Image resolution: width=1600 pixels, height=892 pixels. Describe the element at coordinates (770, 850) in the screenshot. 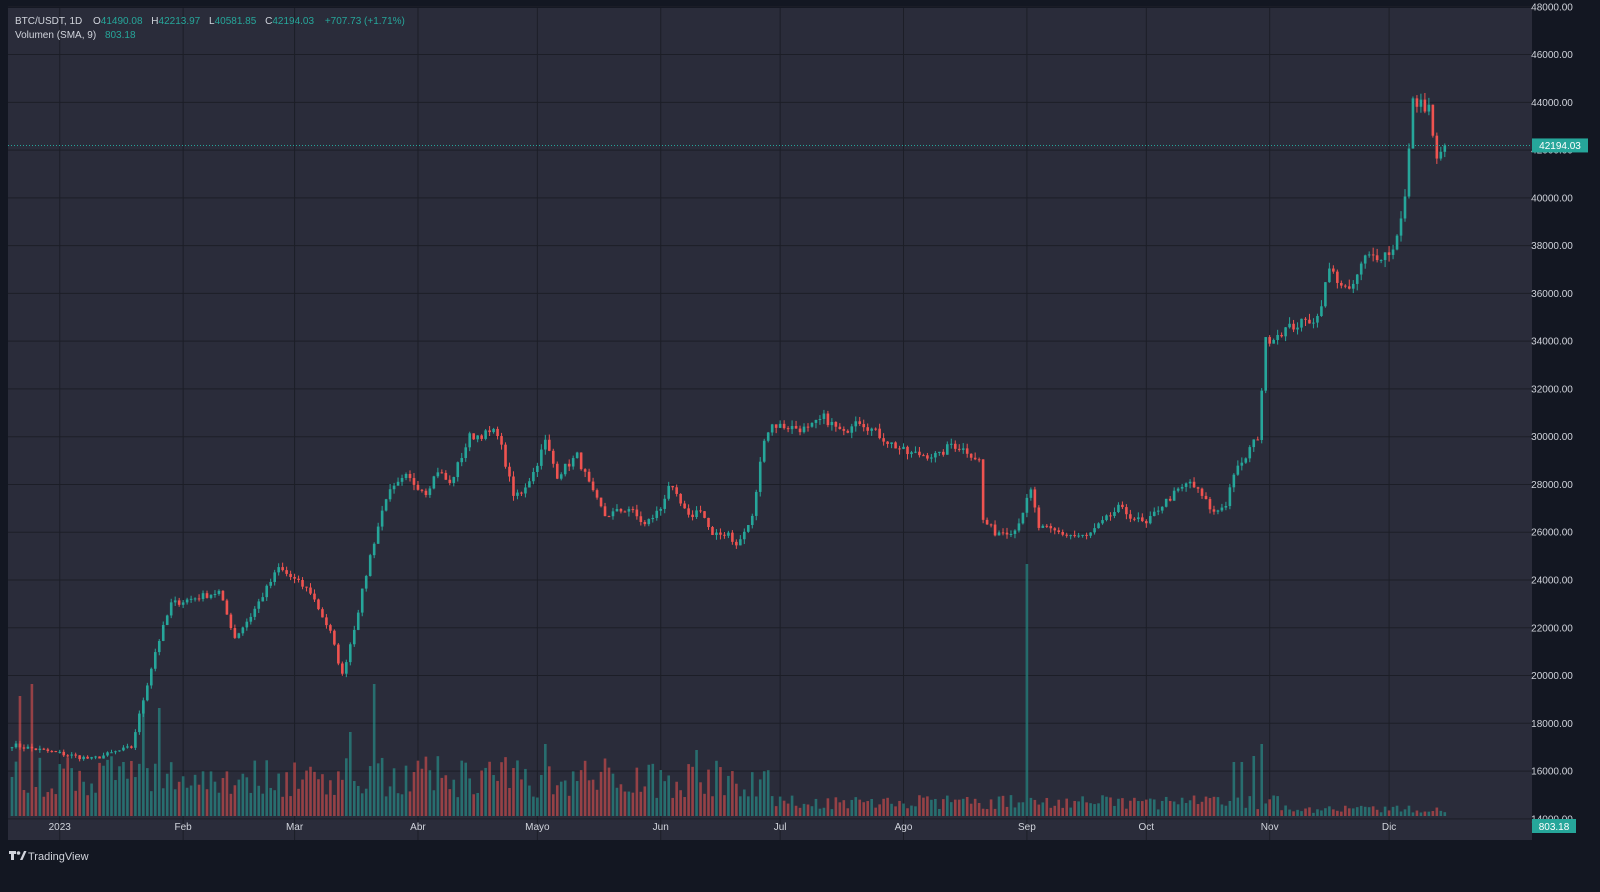

I see `time-axis-background` at that location.